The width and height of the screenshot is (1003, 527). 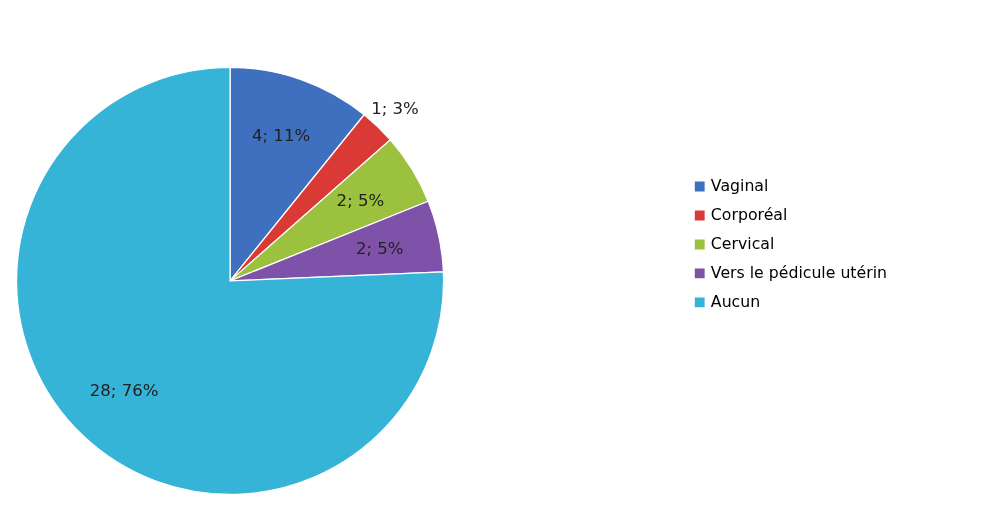 What do you see at coordinates (798, 273) in the screenshot?
I see `legend-label: Vers le pédicule utérin` at bounding box center [798, 273].